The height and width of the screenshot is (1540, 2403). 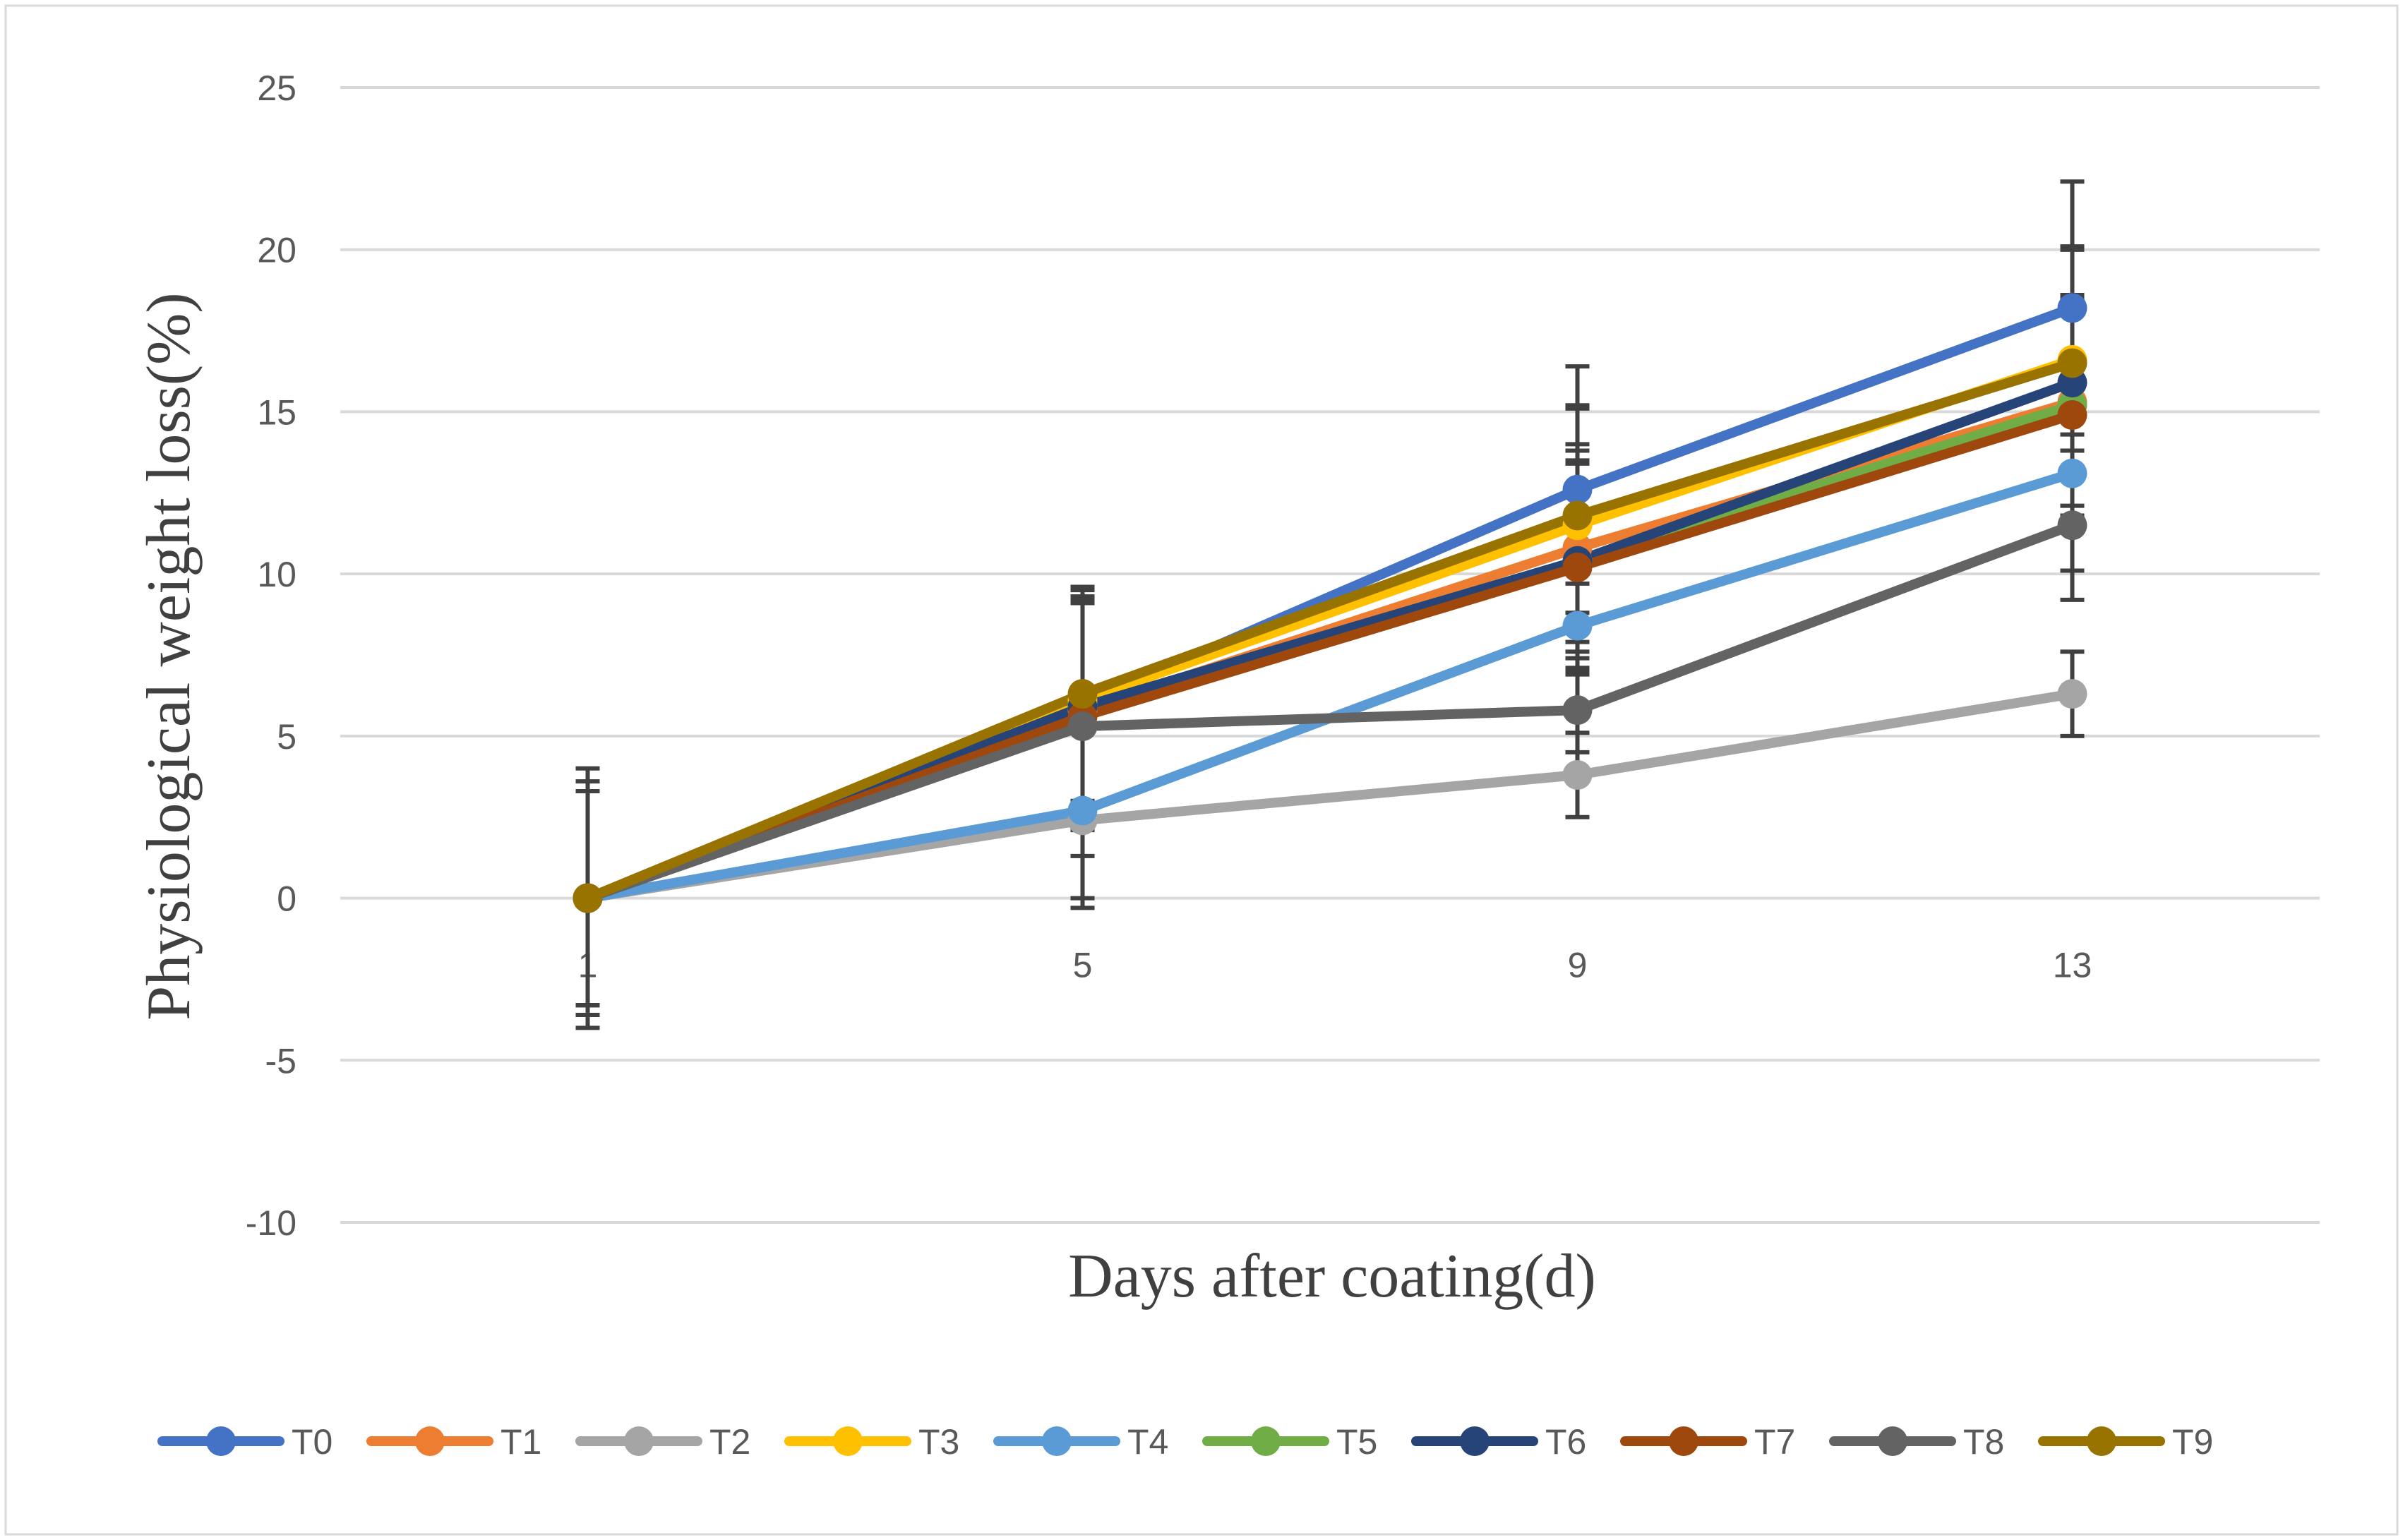 What do you see at coordinates (2101, 1441) in the screenshot?
I see `legend-swatch-marker-T9` at bounding box center [2101, 1441].